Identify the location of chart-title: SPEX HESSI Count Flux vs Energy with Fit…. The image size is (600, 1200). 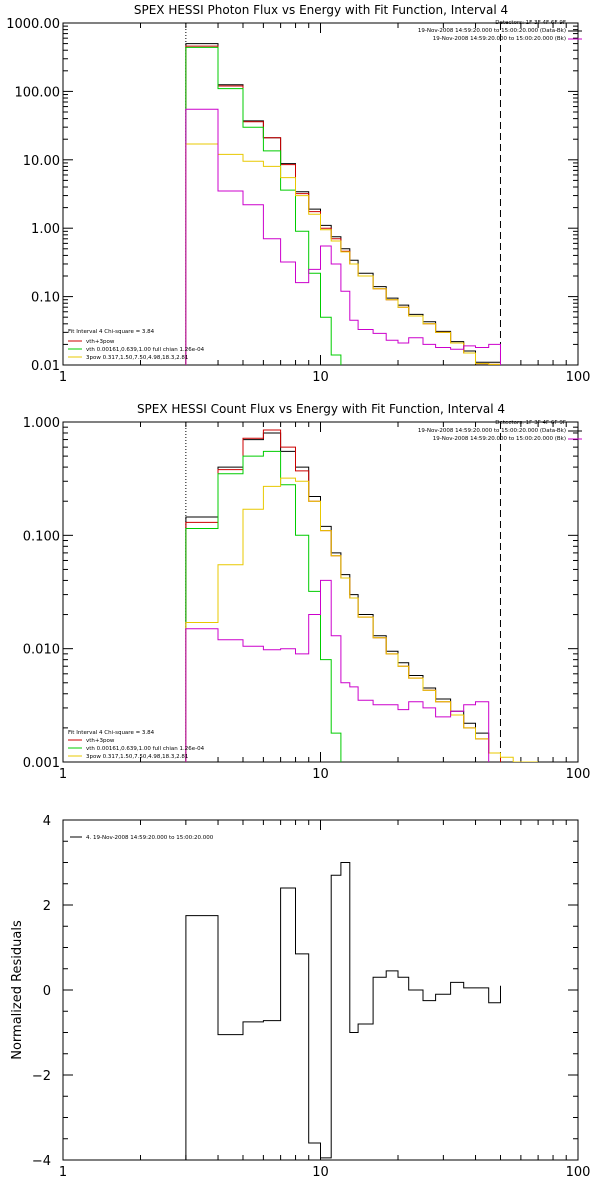
(321, 409).